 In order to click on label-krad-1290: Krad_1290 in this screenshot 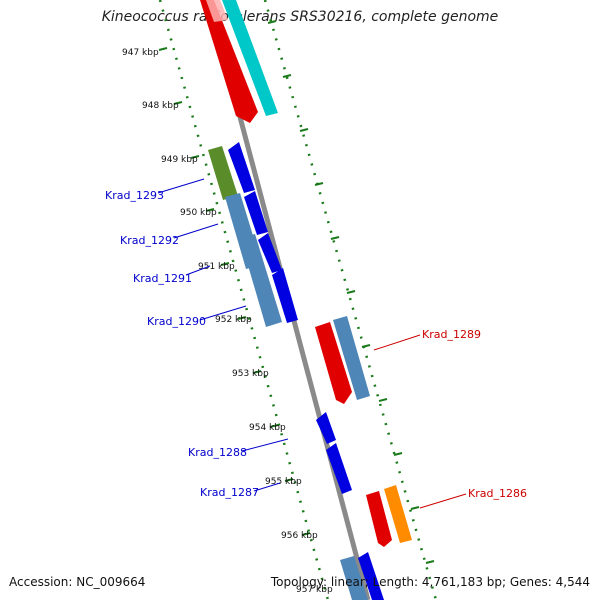, I will do `click(176, 321)`.